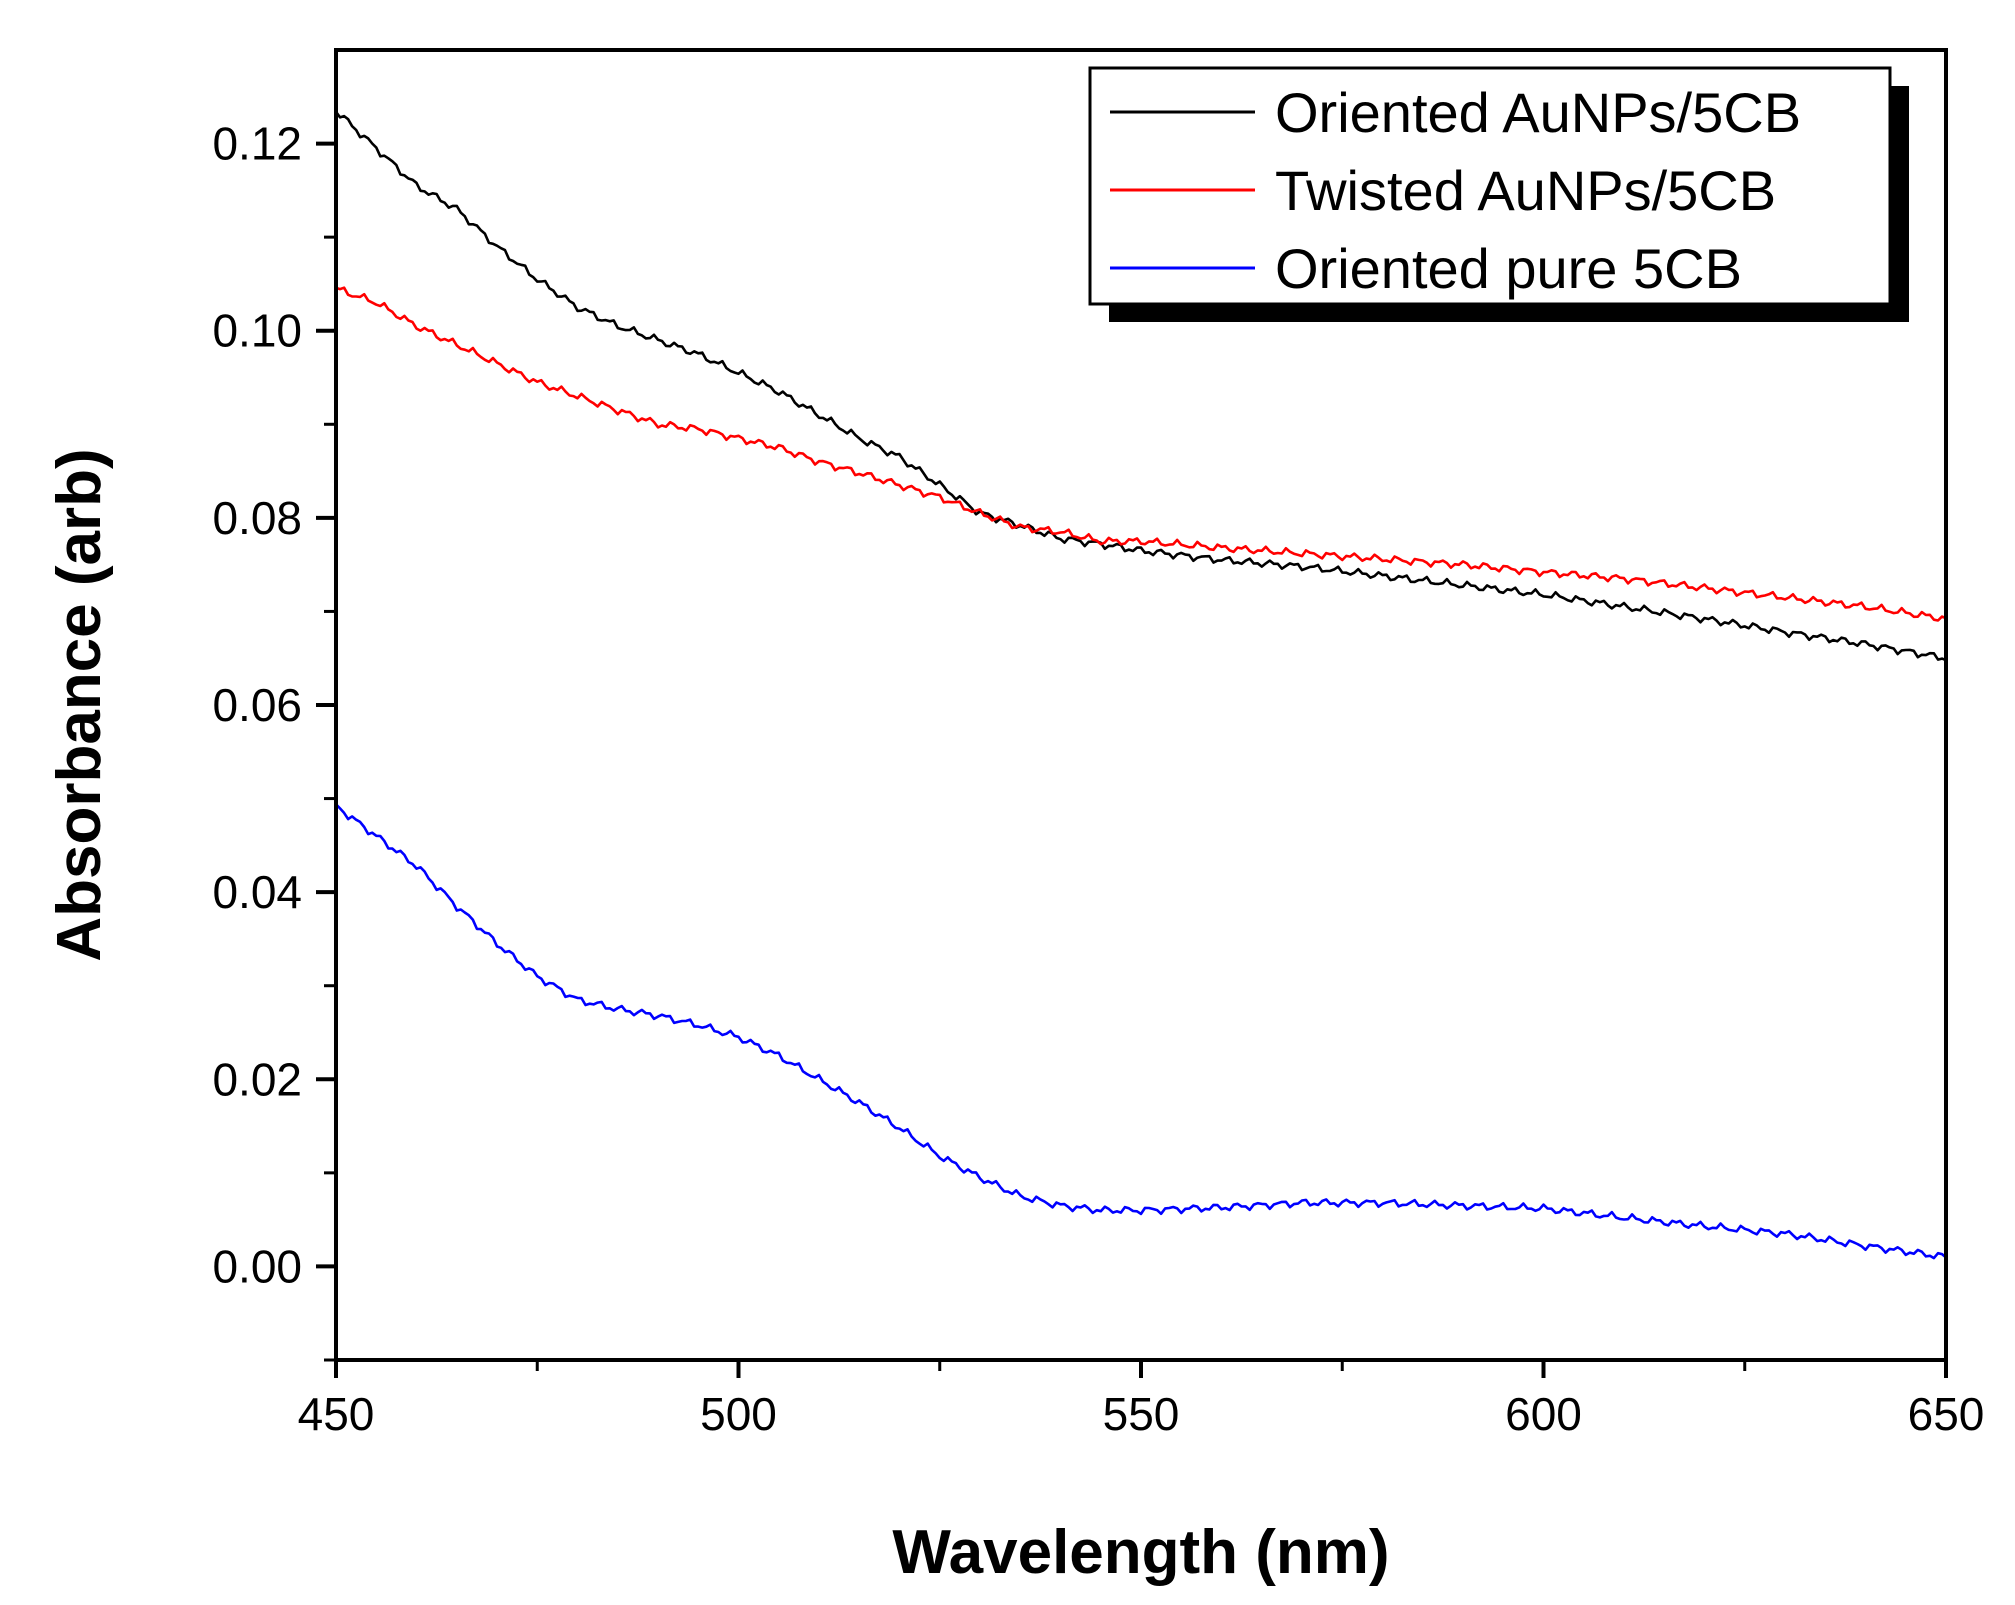 This screenshot has height=1605, width=2015. I want to click on x-tick-label: 500, so click(738, 1414).